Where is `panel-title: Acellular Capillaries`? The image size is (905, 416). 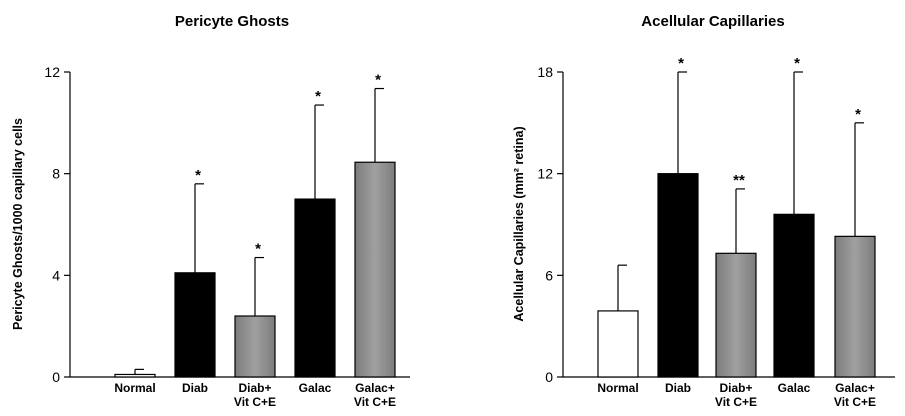
panel-title: Acellular Capillaries is located at coordinates (712, 21).